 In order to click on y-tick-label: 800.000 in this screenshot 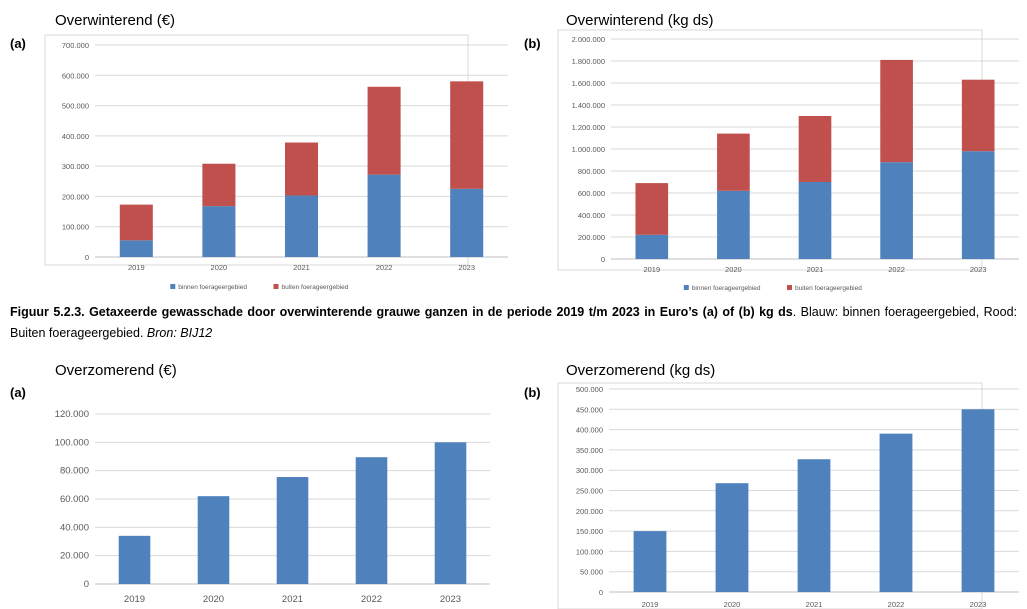, I will do `click(591, 171)`.